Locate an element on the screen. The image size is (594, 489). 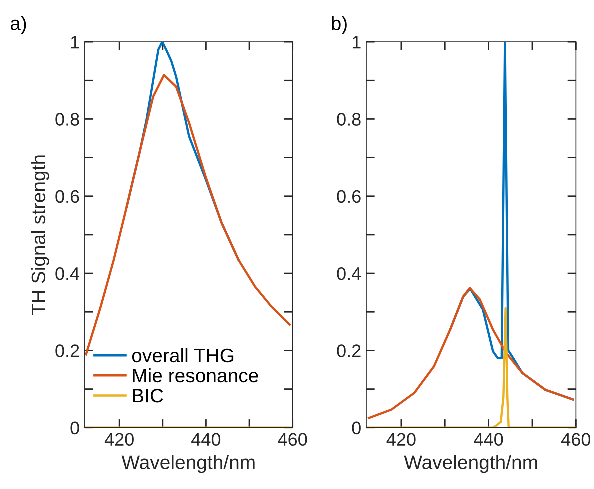
legend-label: Mie resonance is located at coordinates (195, 375).